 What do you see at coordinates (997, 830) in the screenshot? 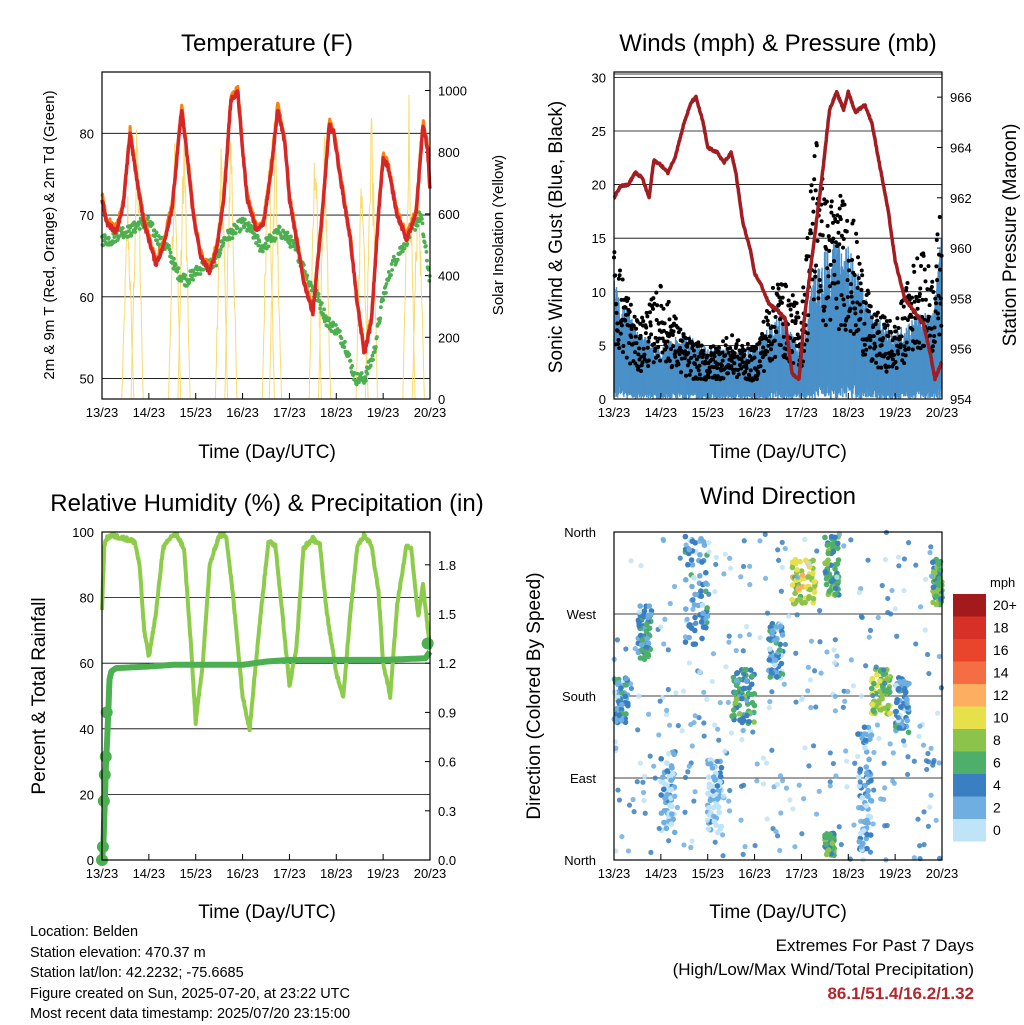
I see `colorbar-label: 0` at bounding box center [997, 830].